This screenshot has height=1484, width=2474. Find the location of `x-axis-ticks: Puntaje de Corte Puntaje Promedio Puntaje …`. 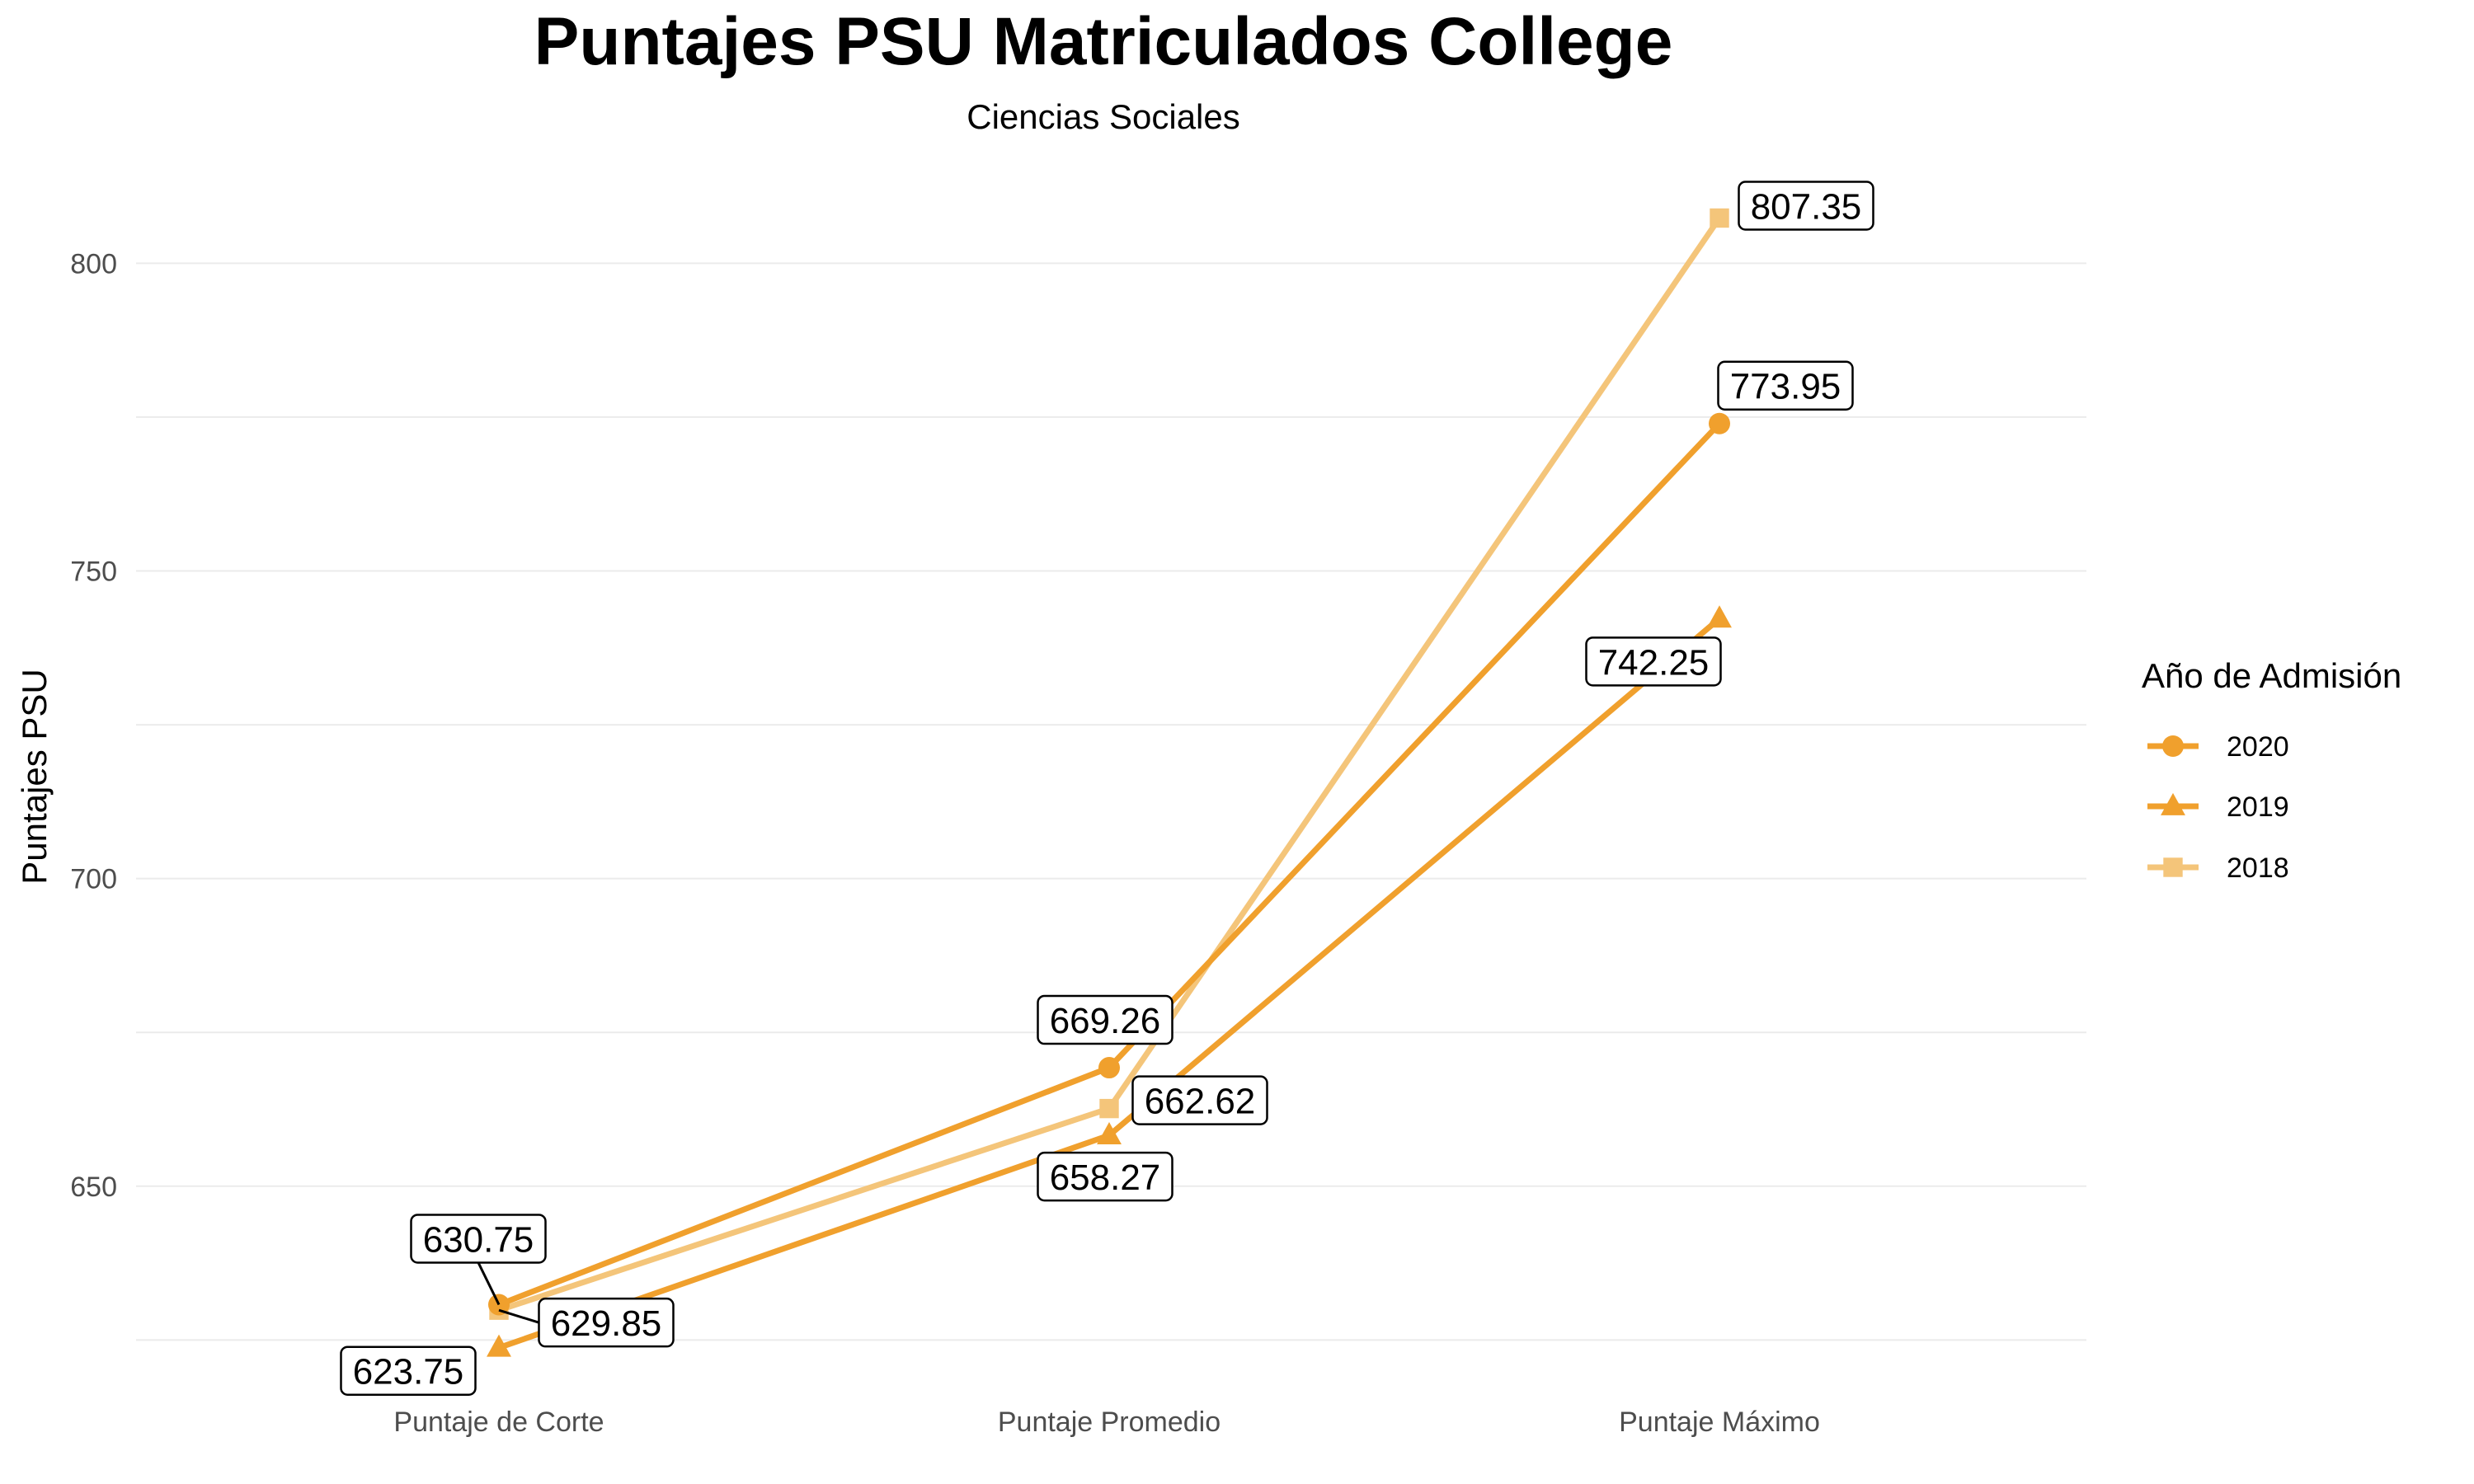

x-axis-ticks: Puntaje de Corte Puntaje Promedio Puntaje … is located at coordinates (1106, 1422).